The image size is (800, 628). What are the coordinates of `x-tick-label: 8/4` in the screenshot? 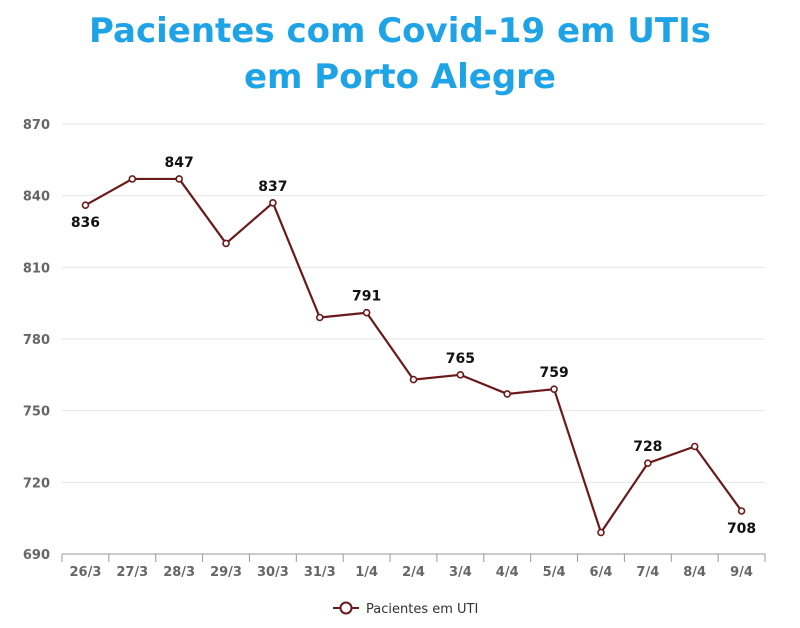 It's located at (694, 572).